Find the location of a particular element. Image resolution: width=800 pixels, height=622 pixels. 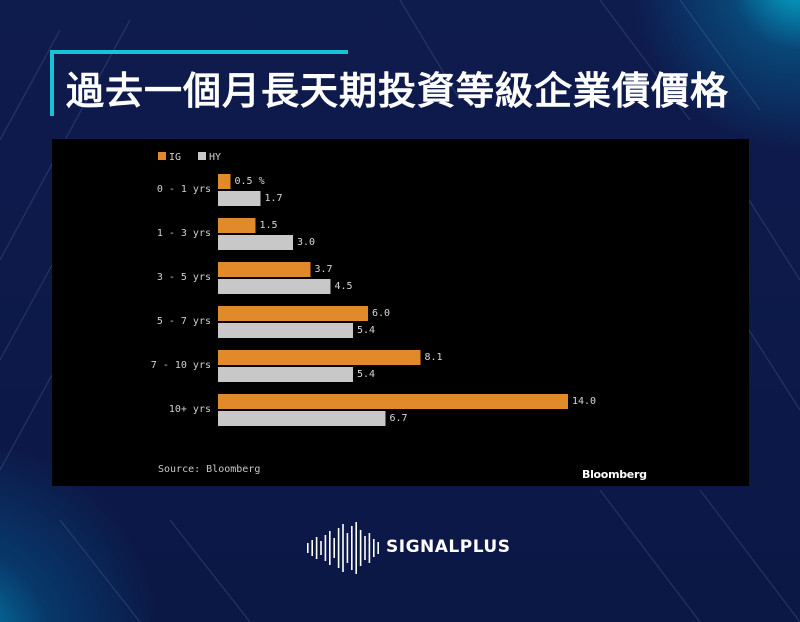

signalplus-brand: SIGNALPLUS is located at coordinates (410, 548).